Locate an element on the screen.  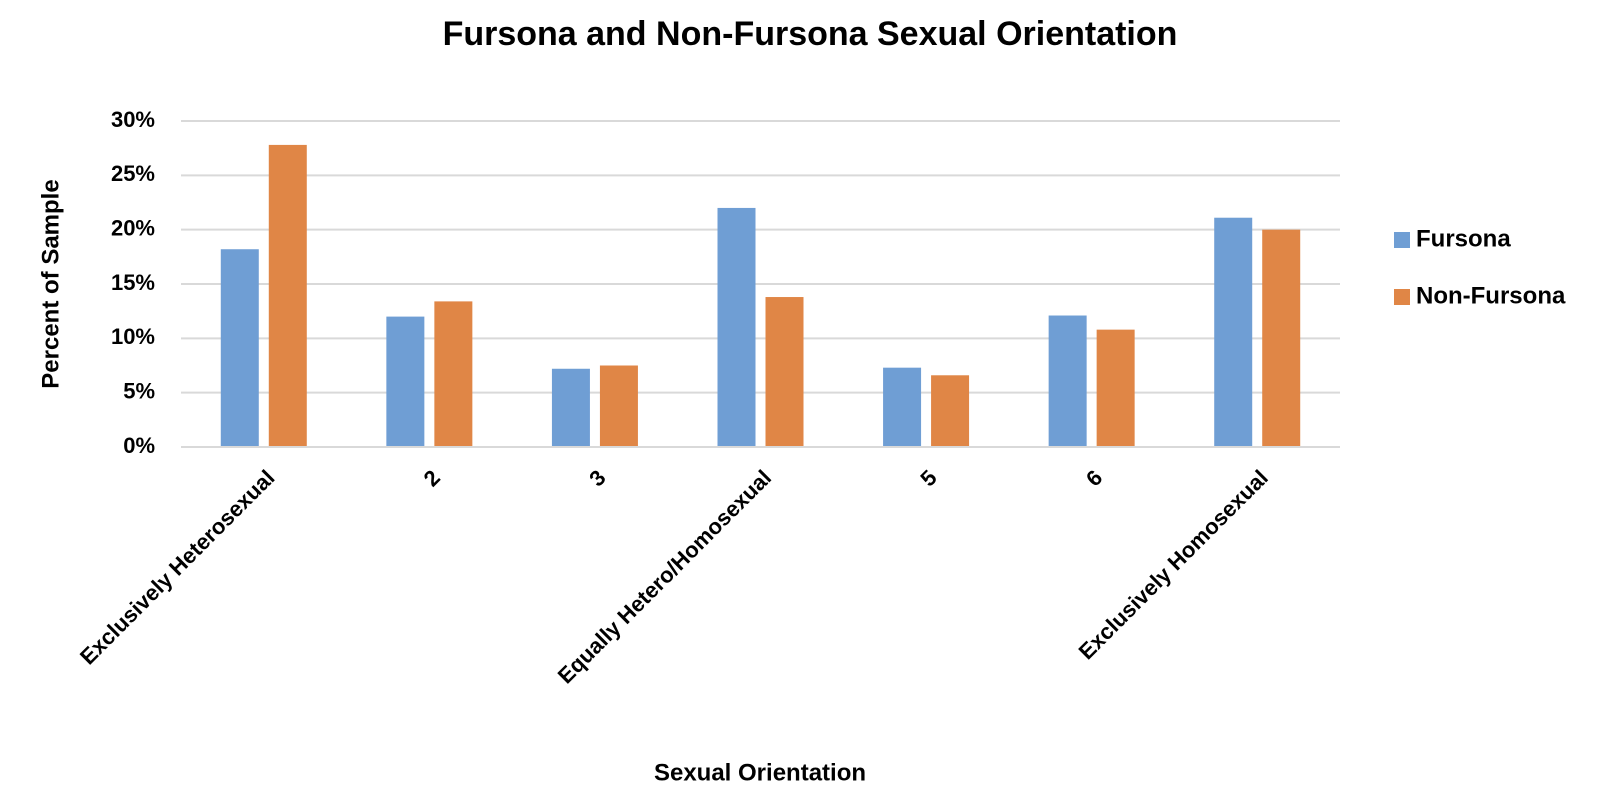
x-tick-label: Equally Hetero/Homosexual is located at coordinates (664, 576).